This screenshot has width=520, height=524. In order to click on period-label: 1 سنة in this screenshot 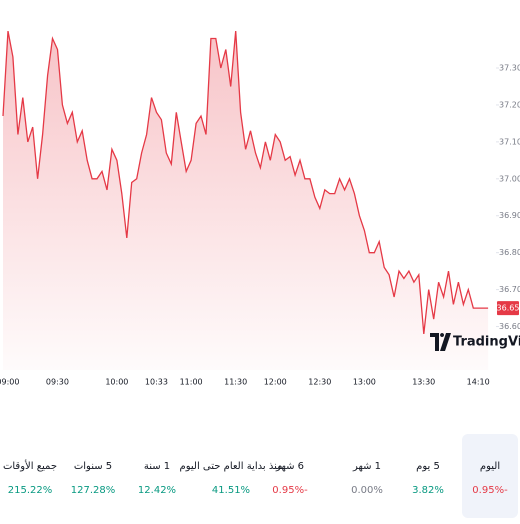, I will do `click(157, 466)`.